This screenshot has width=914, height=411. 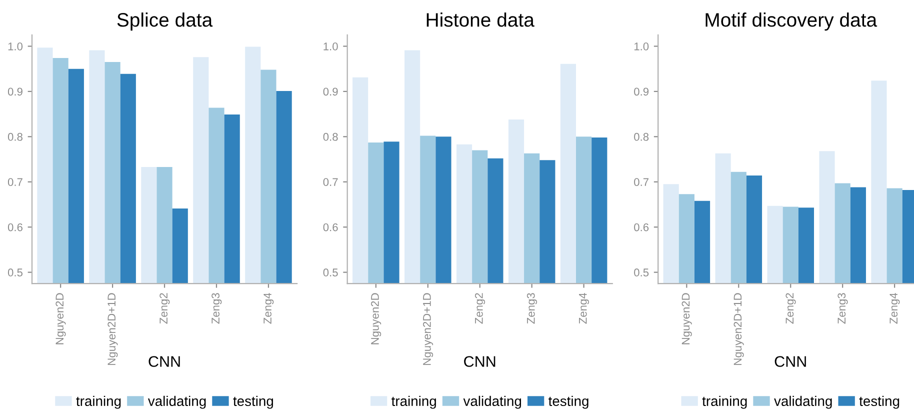 I want to click on chart-title: Splice data, so click(x=165, y=21).